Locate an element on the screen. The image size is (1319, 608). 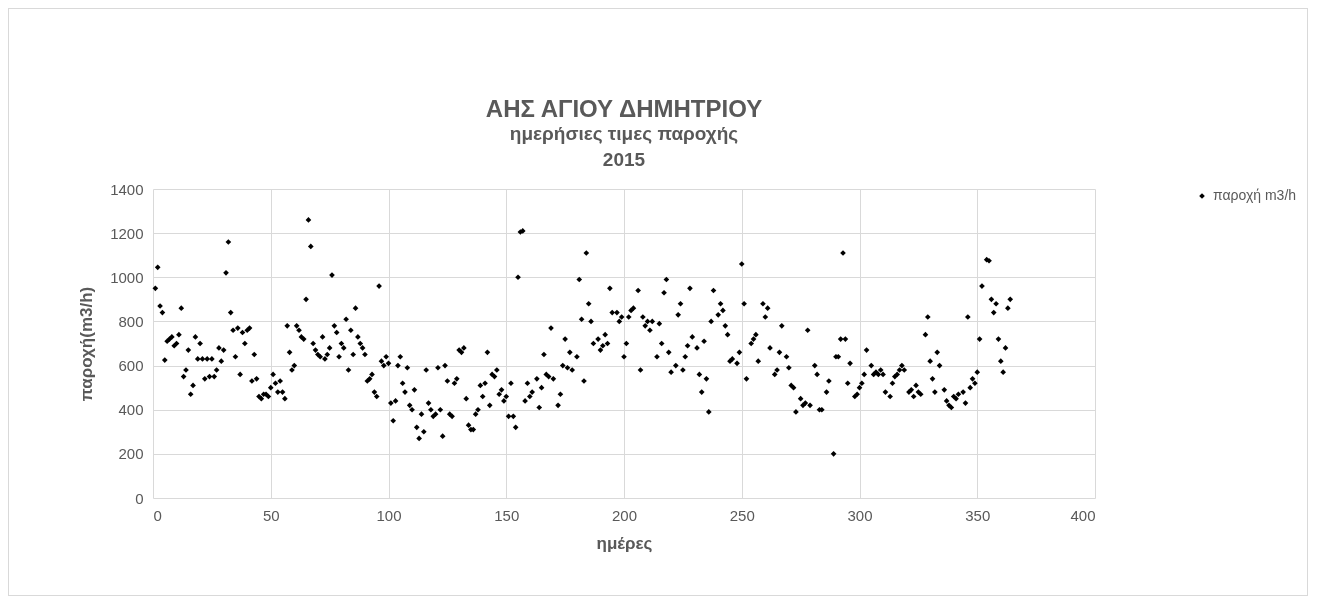
y-tick-label: 600 is located at coordinates (131, 366).